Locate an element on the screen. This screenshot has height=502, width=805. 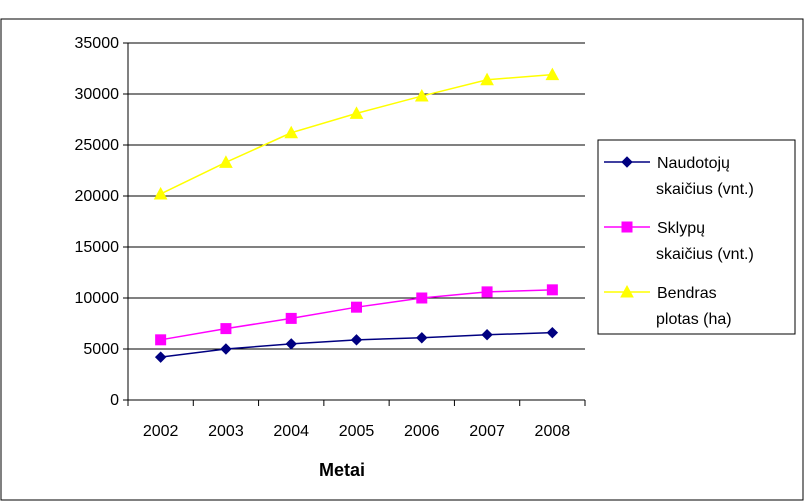
legend-box is located at coordinates (696, 237).